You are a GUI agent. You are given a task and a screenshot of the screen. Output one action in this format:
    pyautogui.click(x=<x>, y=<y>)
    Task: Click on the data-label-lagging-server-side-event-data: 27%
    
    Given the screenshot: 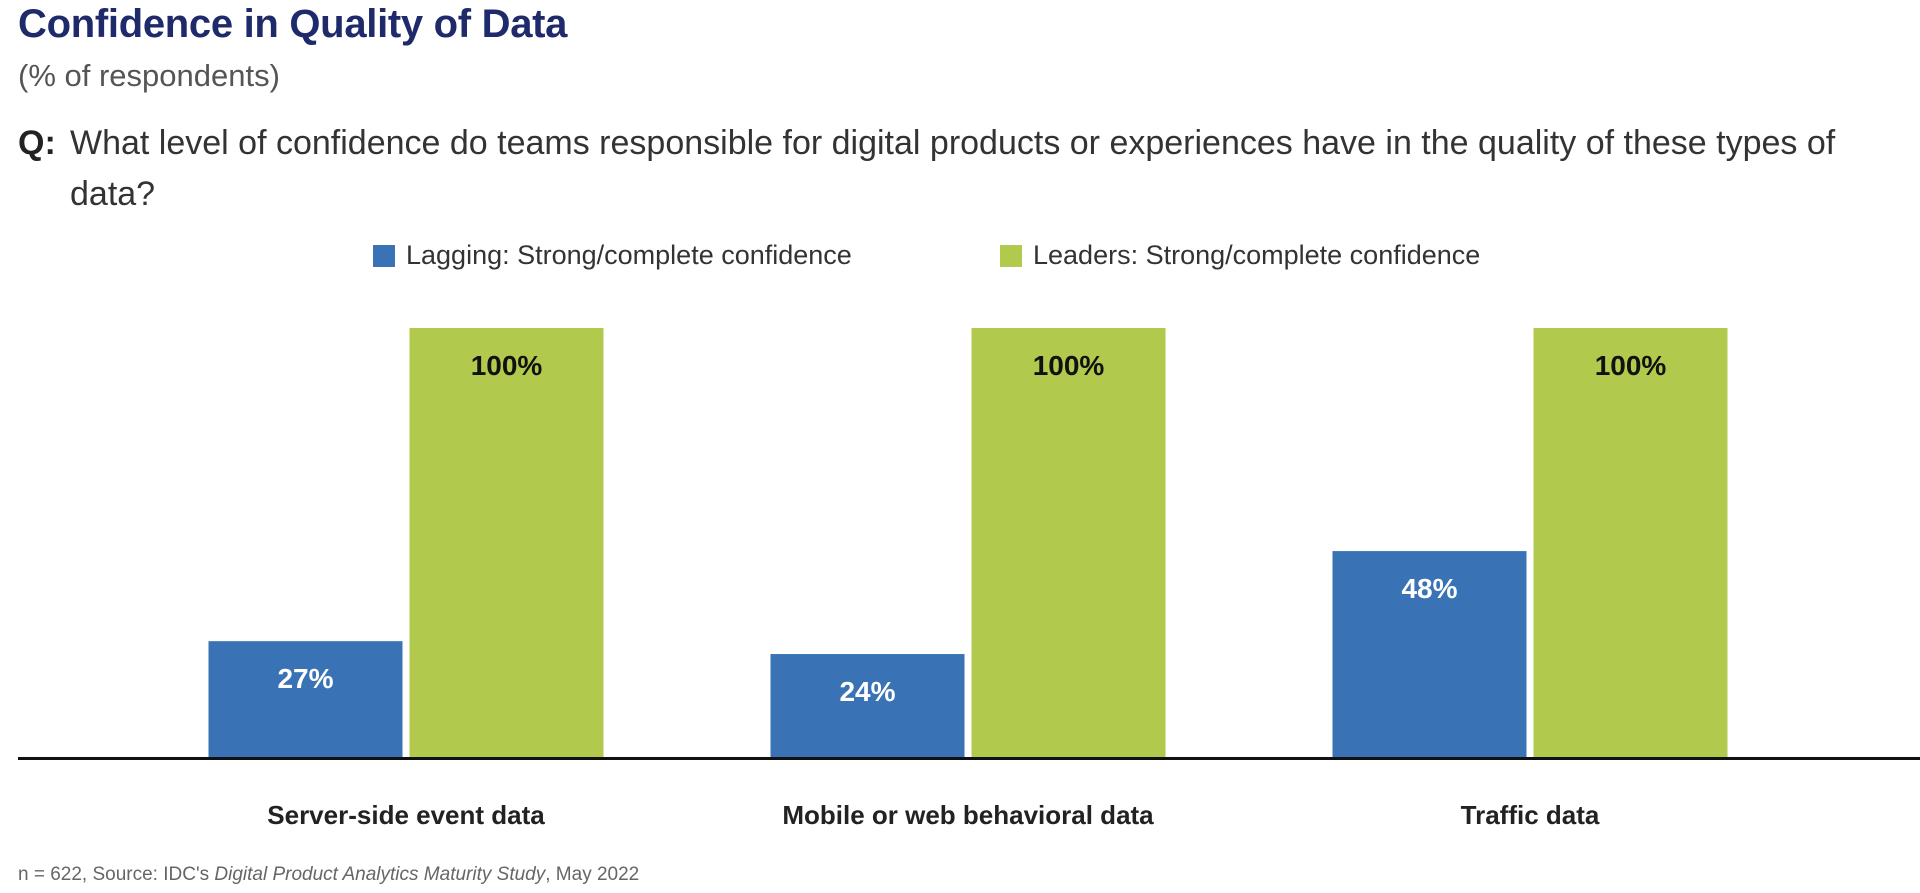 What is the action you would take?
    pyautogui.click(x=305, y=678)
    